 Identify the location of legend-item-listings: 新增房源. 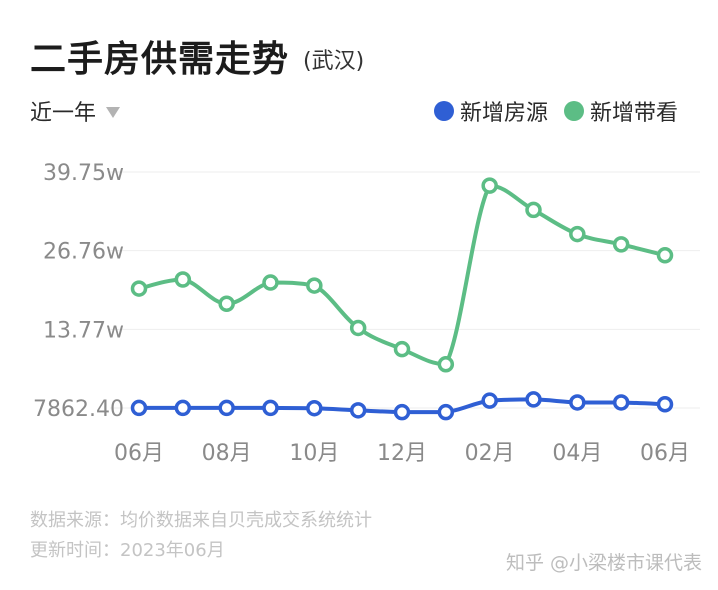
(490, 111).